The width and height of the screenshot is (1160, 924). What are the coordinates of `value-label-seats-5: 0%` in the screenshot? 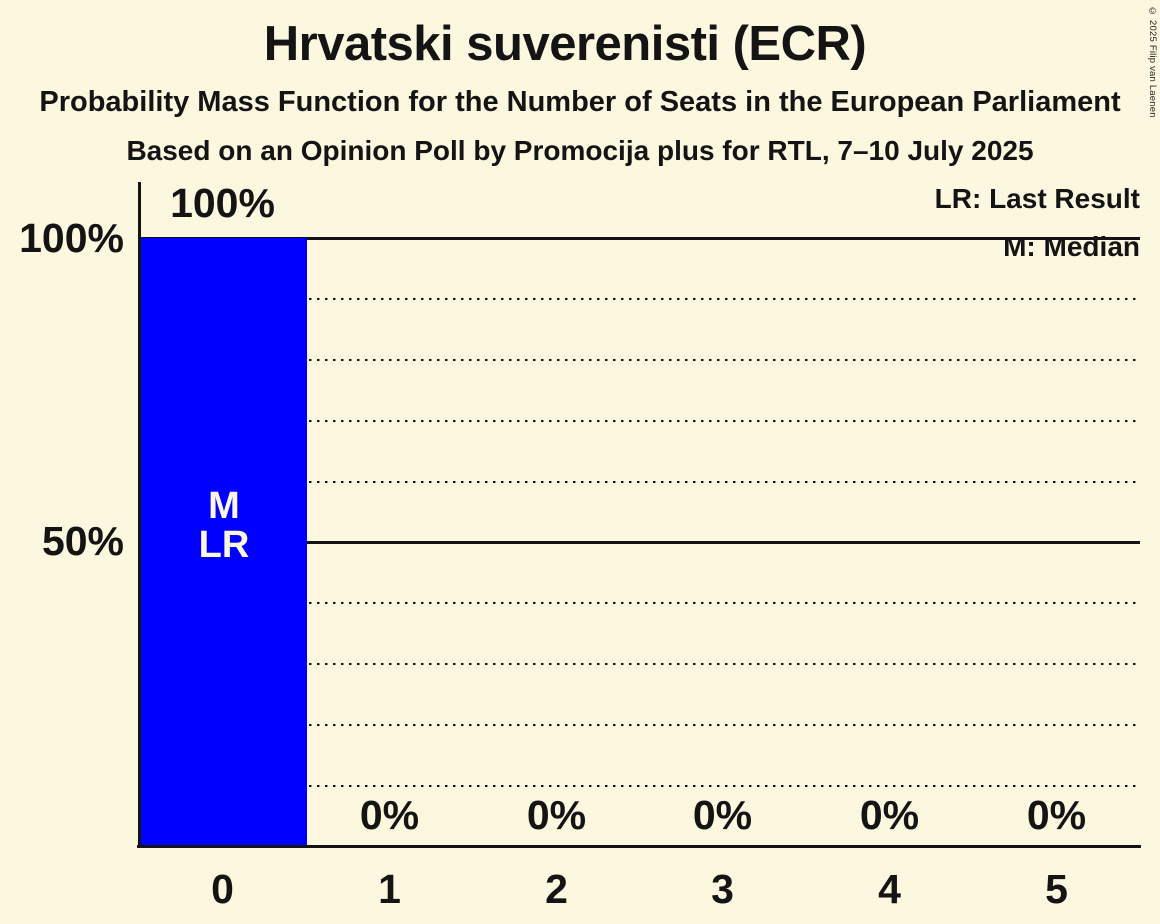 It's located at (1056, 815).